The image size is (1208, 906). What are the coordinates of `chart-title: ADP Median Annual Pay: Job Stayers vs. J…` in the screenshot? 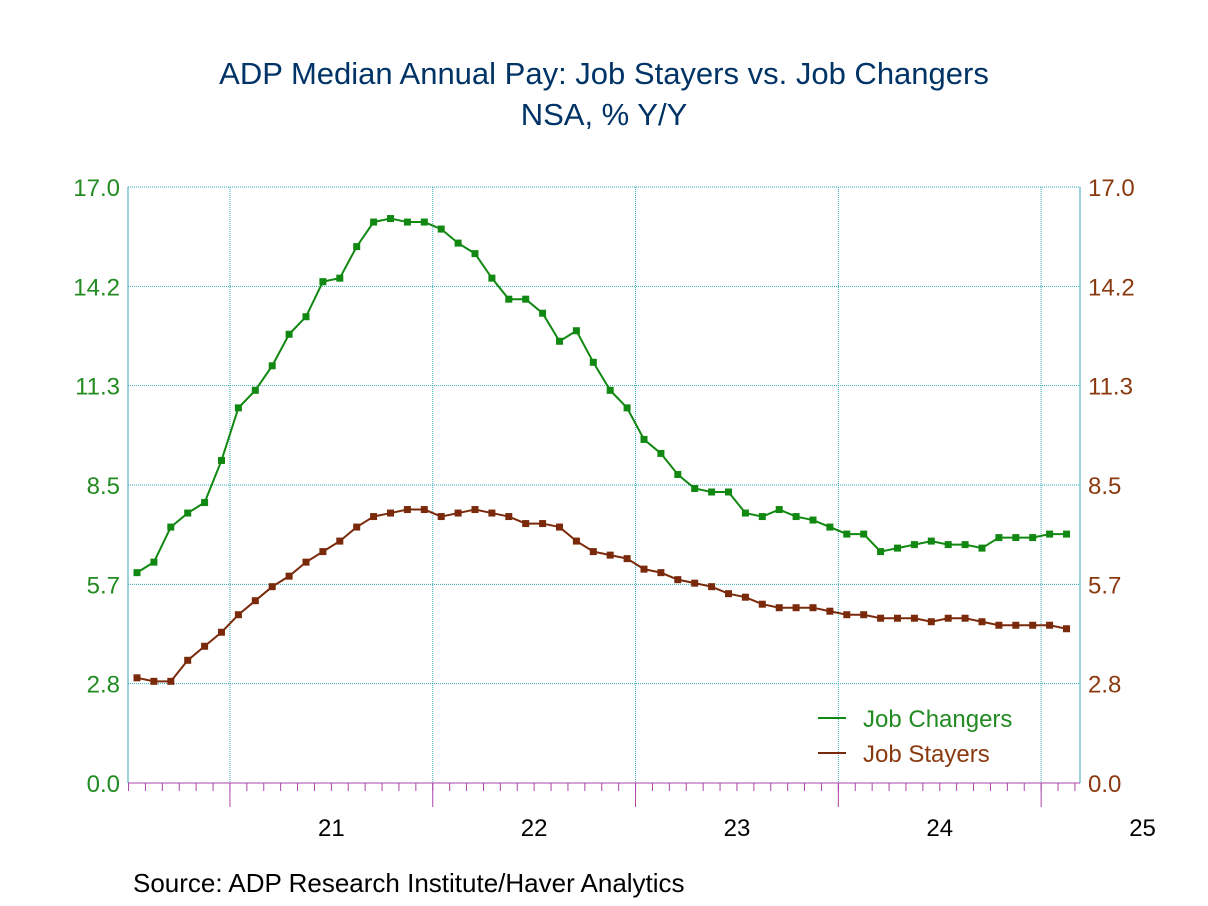 It's located at (604, 73).